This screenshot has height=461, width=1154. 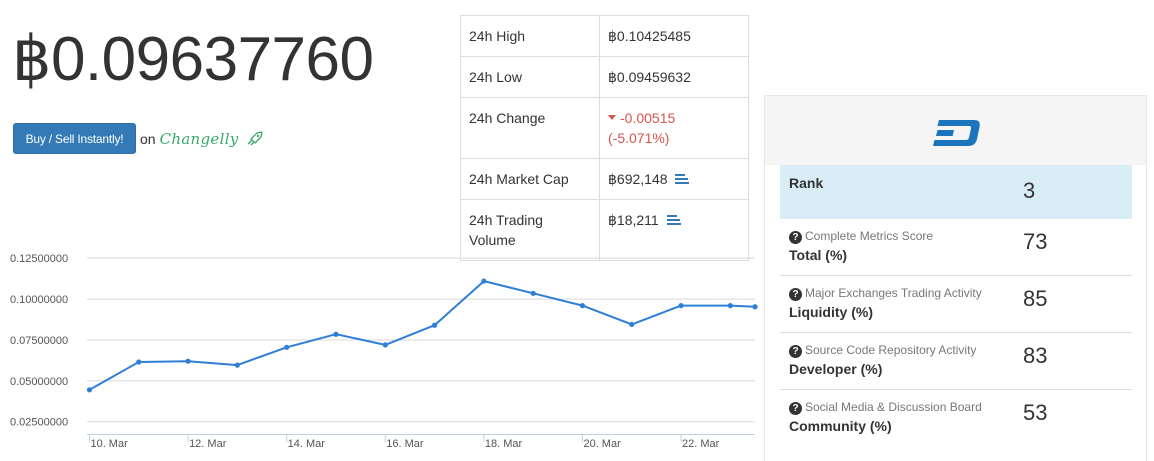 What do you see at coordinates (1035, 298) in the screenshot?
I see `metric-value: 85` at bounding box center [1035, 298].